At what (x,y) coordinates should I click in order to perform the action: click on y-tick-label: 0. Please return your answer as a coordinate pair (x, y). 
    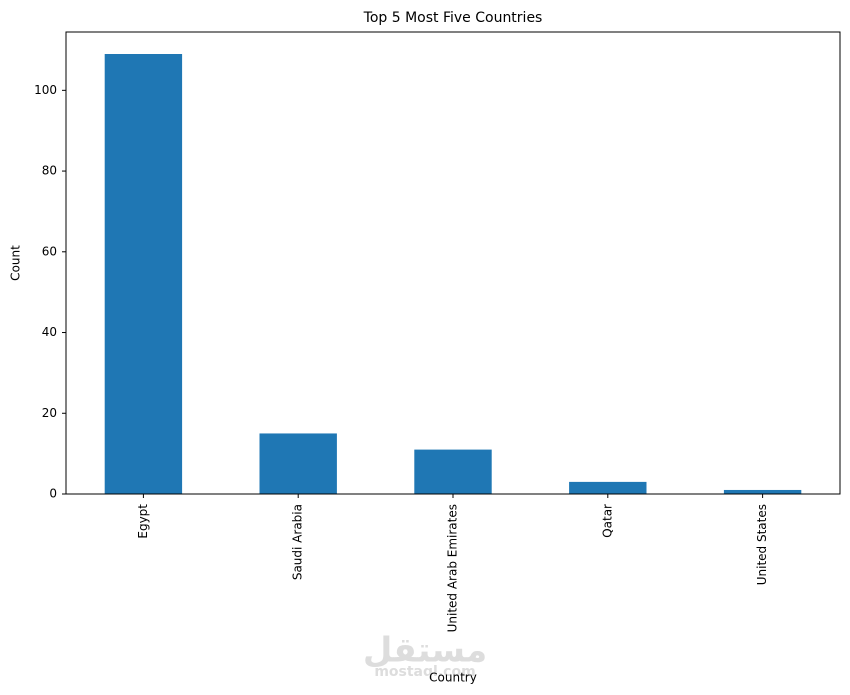
    Looking at the image, I should click on (53, 494).